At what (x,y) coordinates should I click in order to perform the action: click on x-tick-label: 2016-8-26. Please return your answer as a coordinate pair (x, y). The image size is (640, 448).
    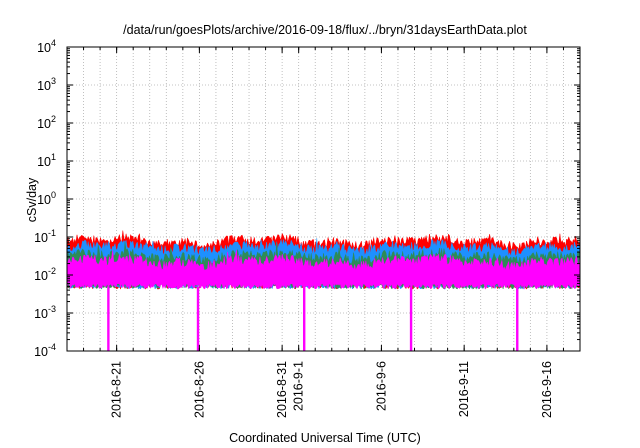
    Looking at the image, I should click on (199, 389).